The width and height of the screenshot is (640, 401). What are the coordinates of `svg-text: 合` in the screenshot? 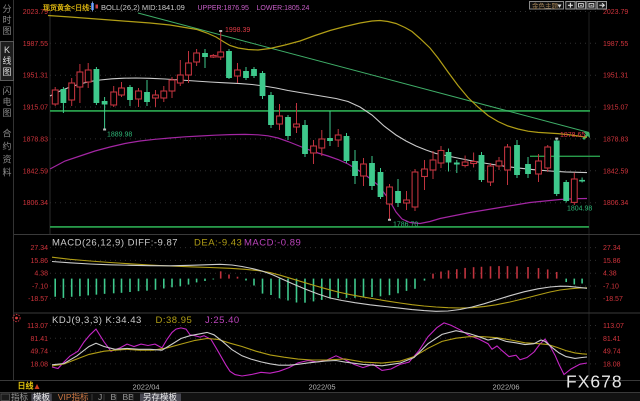 It's located at (6, 133).